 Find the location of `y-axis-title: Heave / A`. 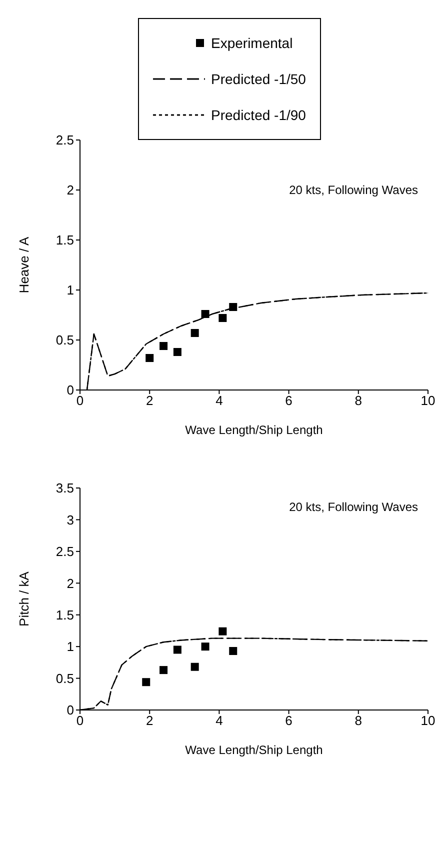

y-axis-title: Heave / A is located at coordinates (24, 265).